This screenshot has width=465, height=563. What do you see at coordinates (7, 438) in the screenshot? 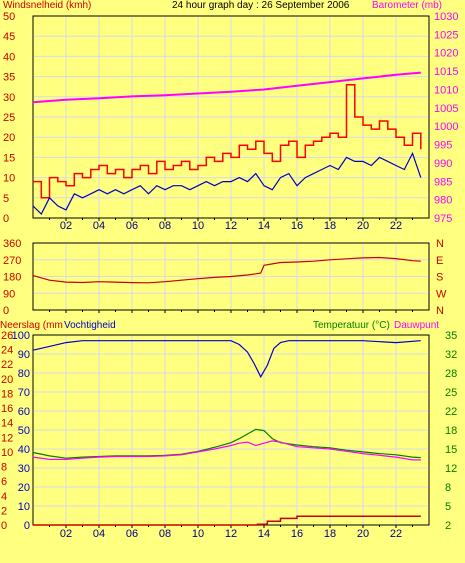
I see `rain-tick-label: 12` at bounding box center [7, 438].